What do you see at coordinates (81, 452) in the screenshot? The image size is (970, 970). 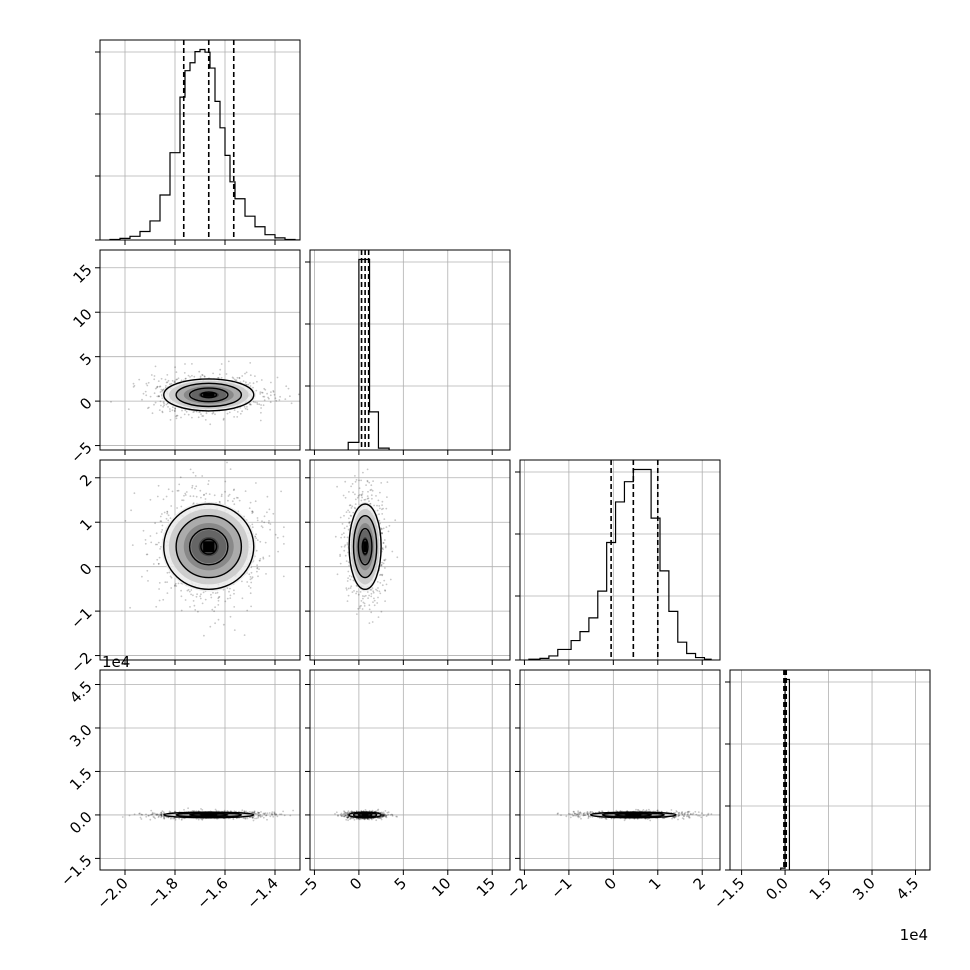 I see `y-tick-label: −5` at bounding box center [81, 452].